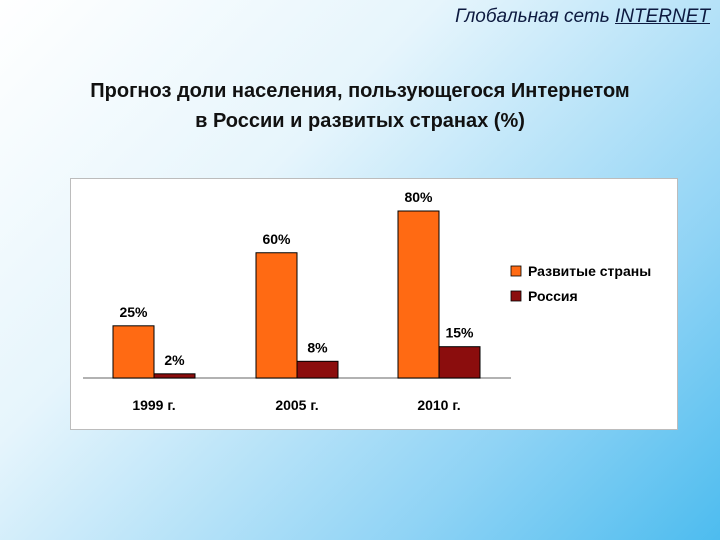 The width and height of the screenshot is (720, 540). What do you see at coordinates (662, 16) in the screenshot?
I see `header-highlight: INTERNET` at bounding box center [662, 16].